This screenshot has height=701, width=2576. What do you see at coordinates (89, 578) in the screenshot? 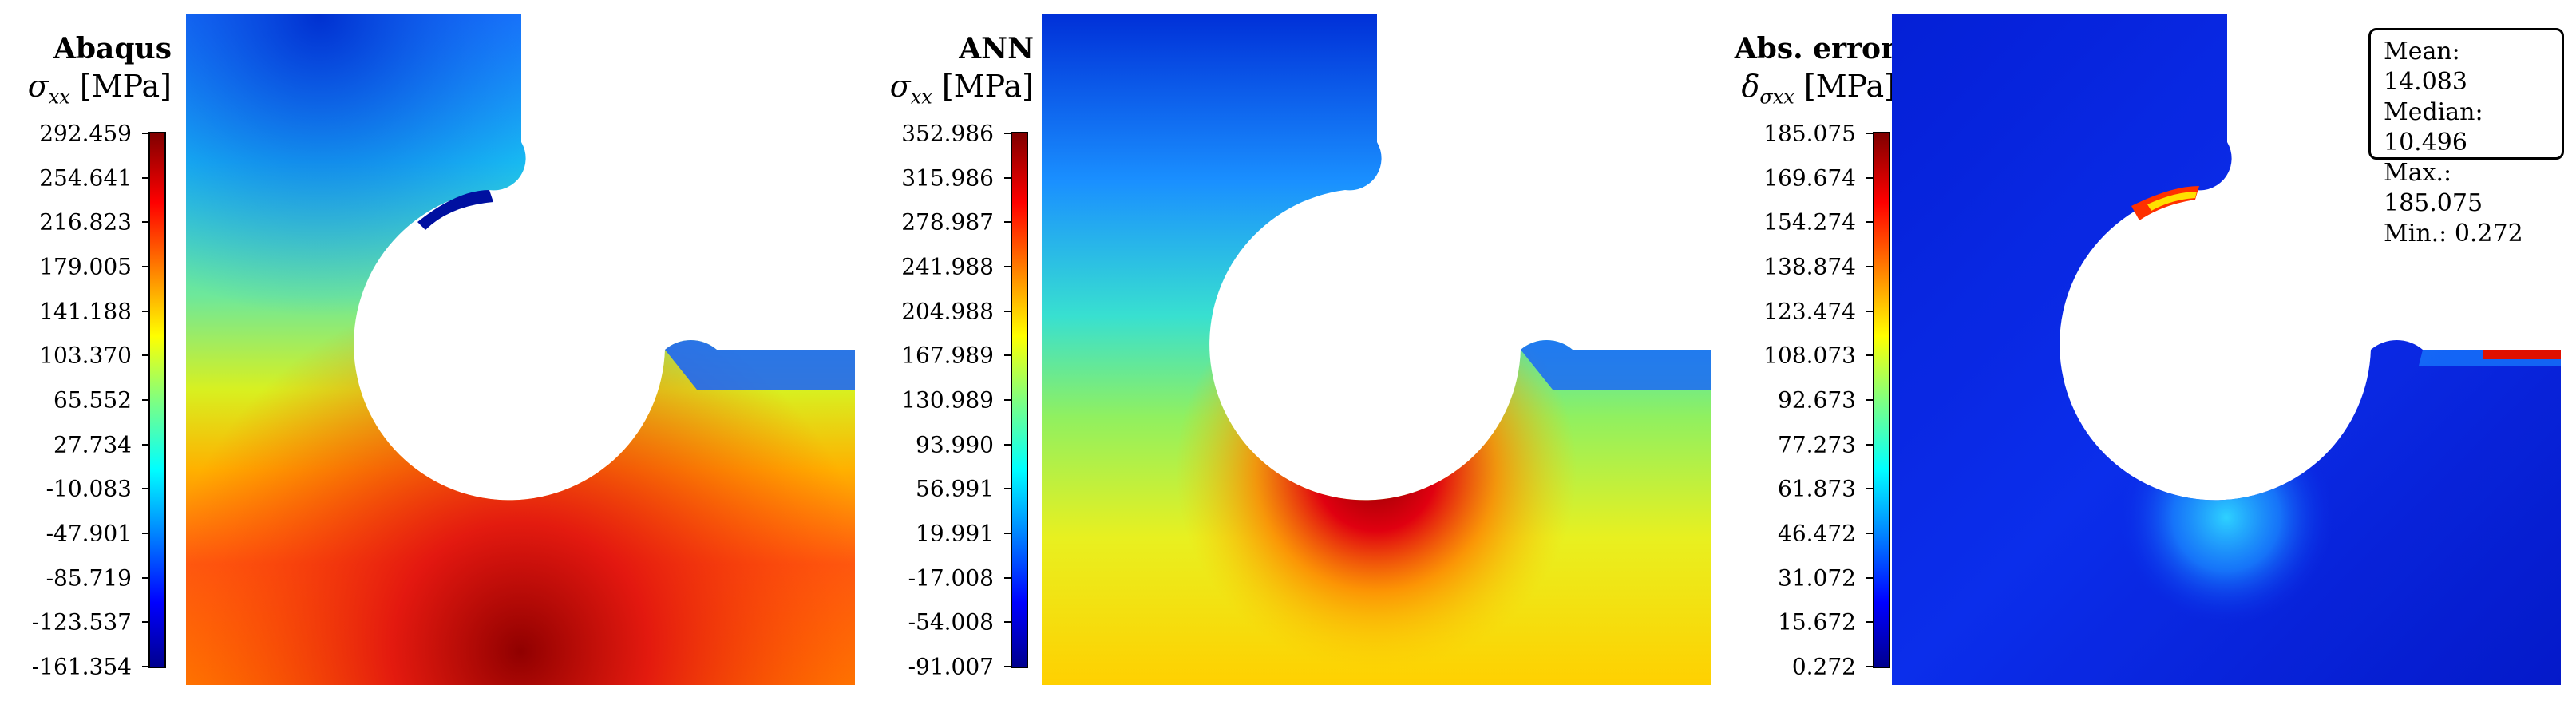
I see `colorbar-tick-label: -85.719` at bounding box center [89, 578].